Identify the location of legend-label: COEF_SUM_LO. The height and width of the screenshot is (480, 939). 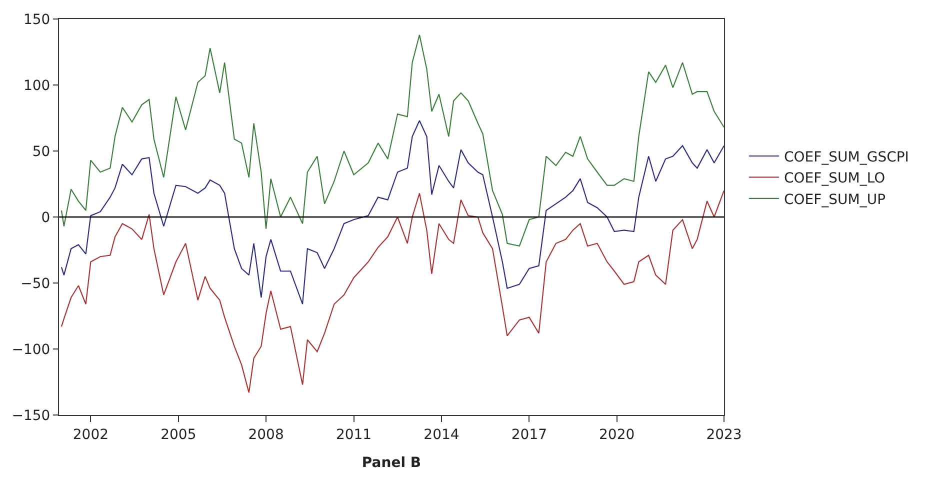
(835, 178).